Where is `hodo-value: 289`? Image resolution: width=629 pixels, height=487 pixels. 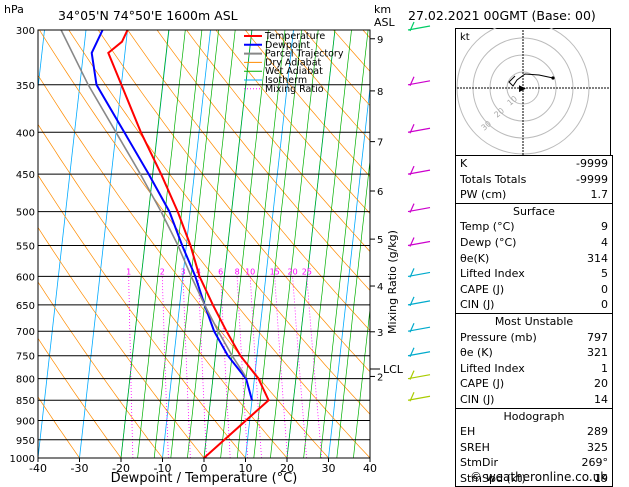
hodo-value: 289 is located at coordinates (597, 432).